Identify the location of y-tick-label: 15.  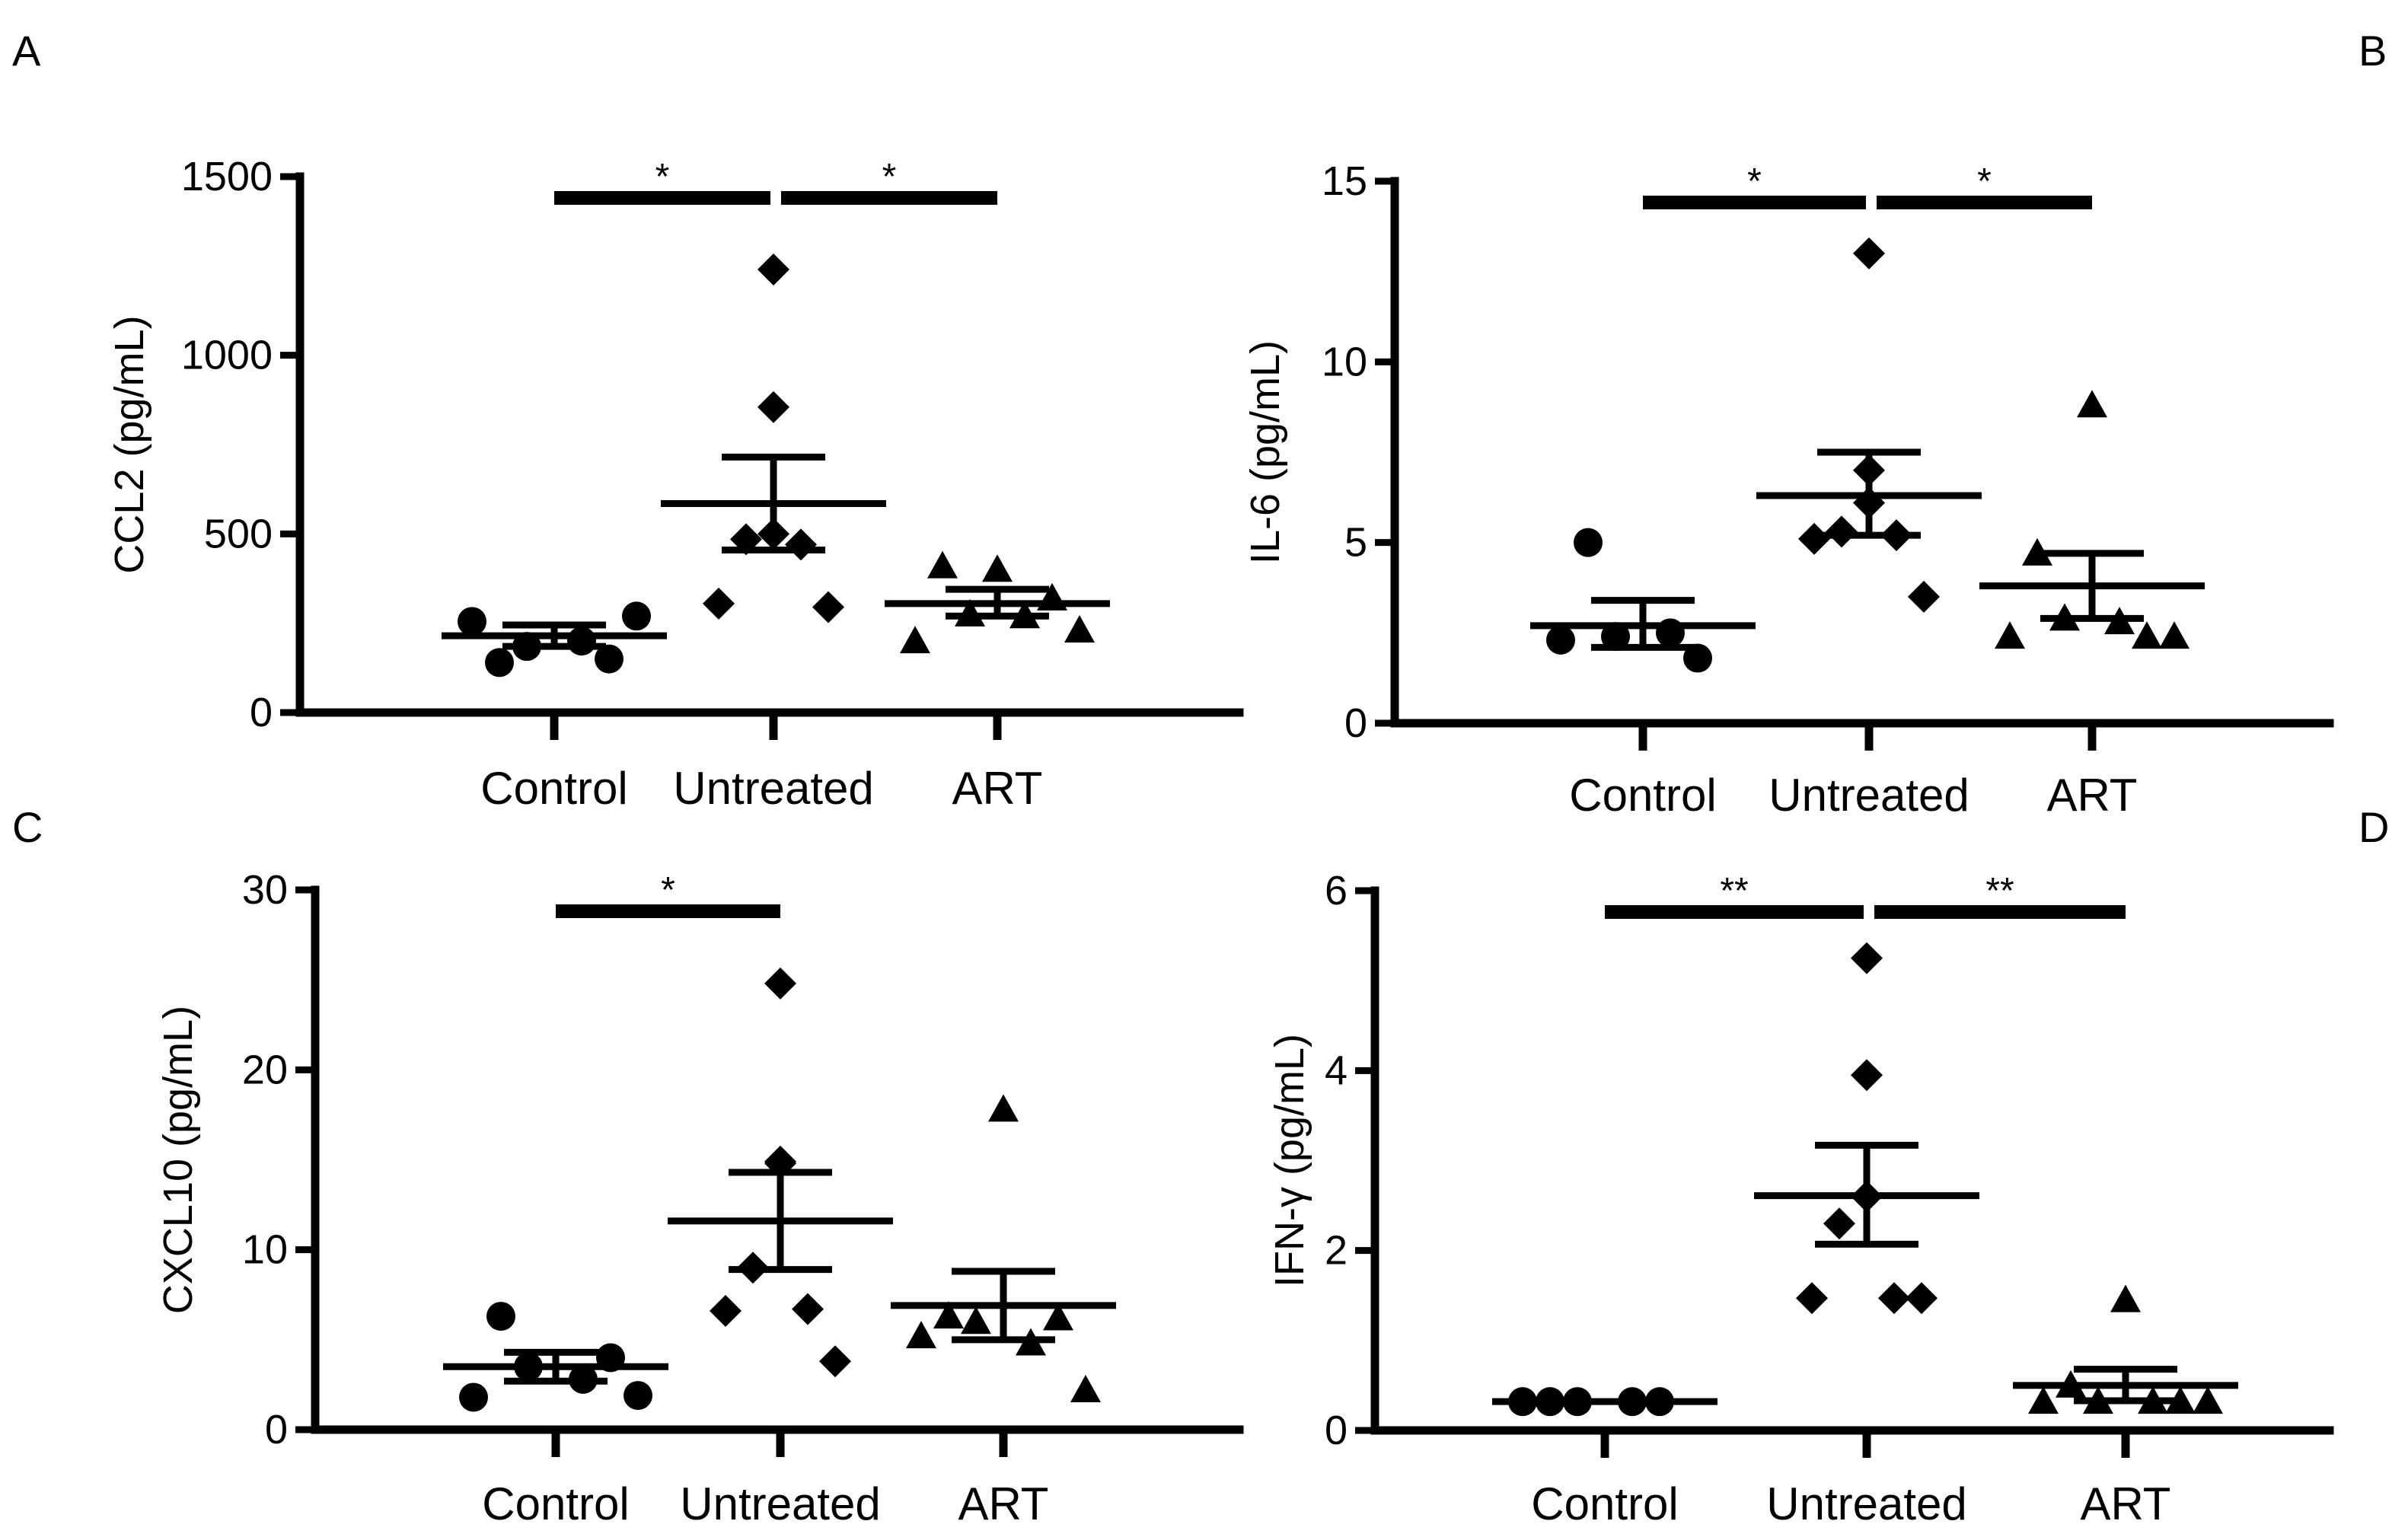
(1344, 181).